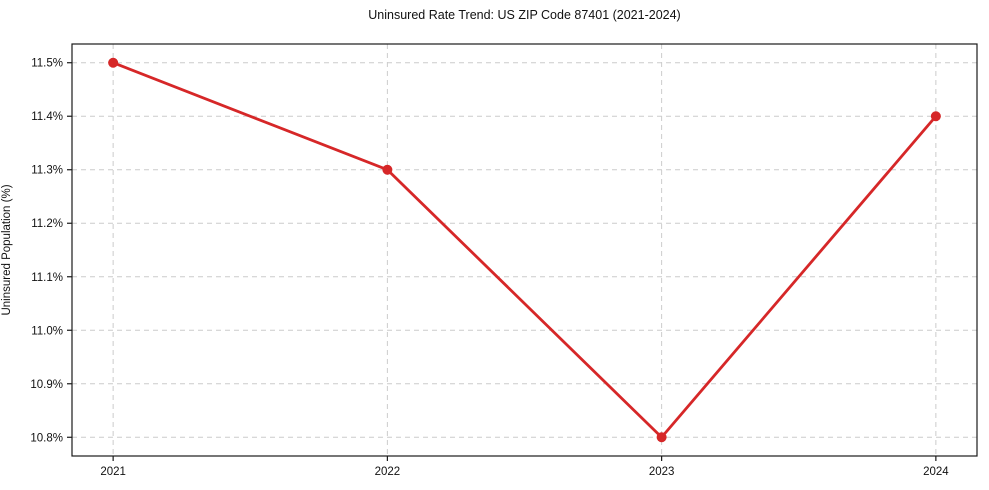 The image size is (989, 490). I want to click on y-tick-label: 11.0%, so click(47, 331).